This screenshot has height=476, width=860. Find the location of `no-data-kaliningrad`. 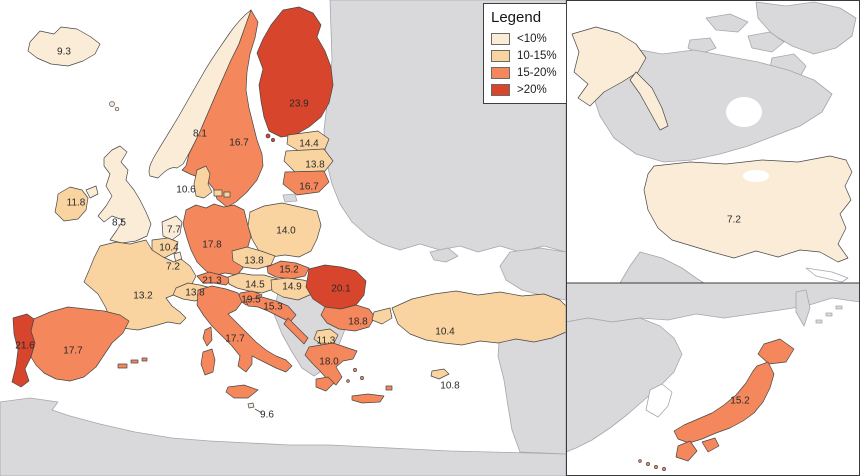

no-data-kaliningrad is located at coordinates (290, 198).